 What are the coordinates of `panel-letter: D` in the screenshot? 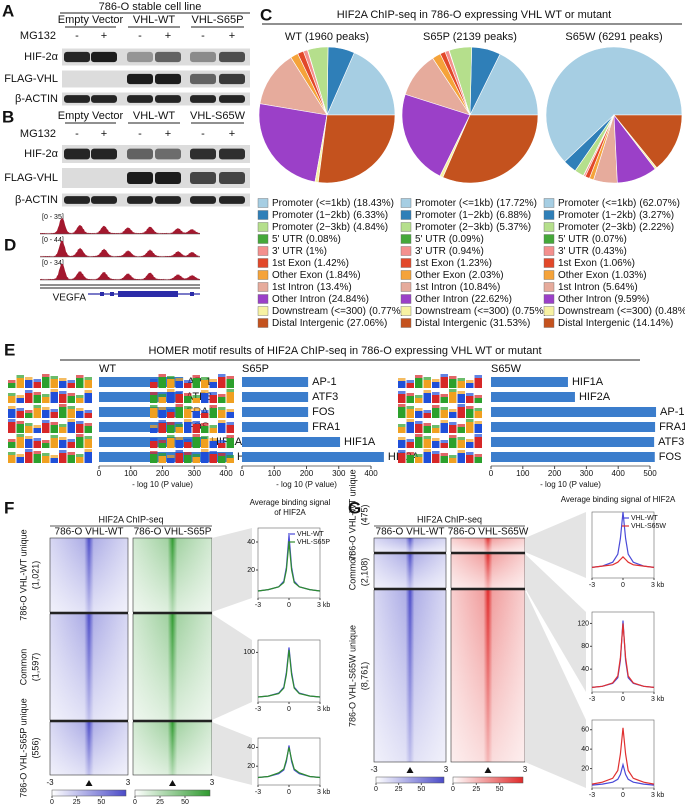 It's located at (10, 244).